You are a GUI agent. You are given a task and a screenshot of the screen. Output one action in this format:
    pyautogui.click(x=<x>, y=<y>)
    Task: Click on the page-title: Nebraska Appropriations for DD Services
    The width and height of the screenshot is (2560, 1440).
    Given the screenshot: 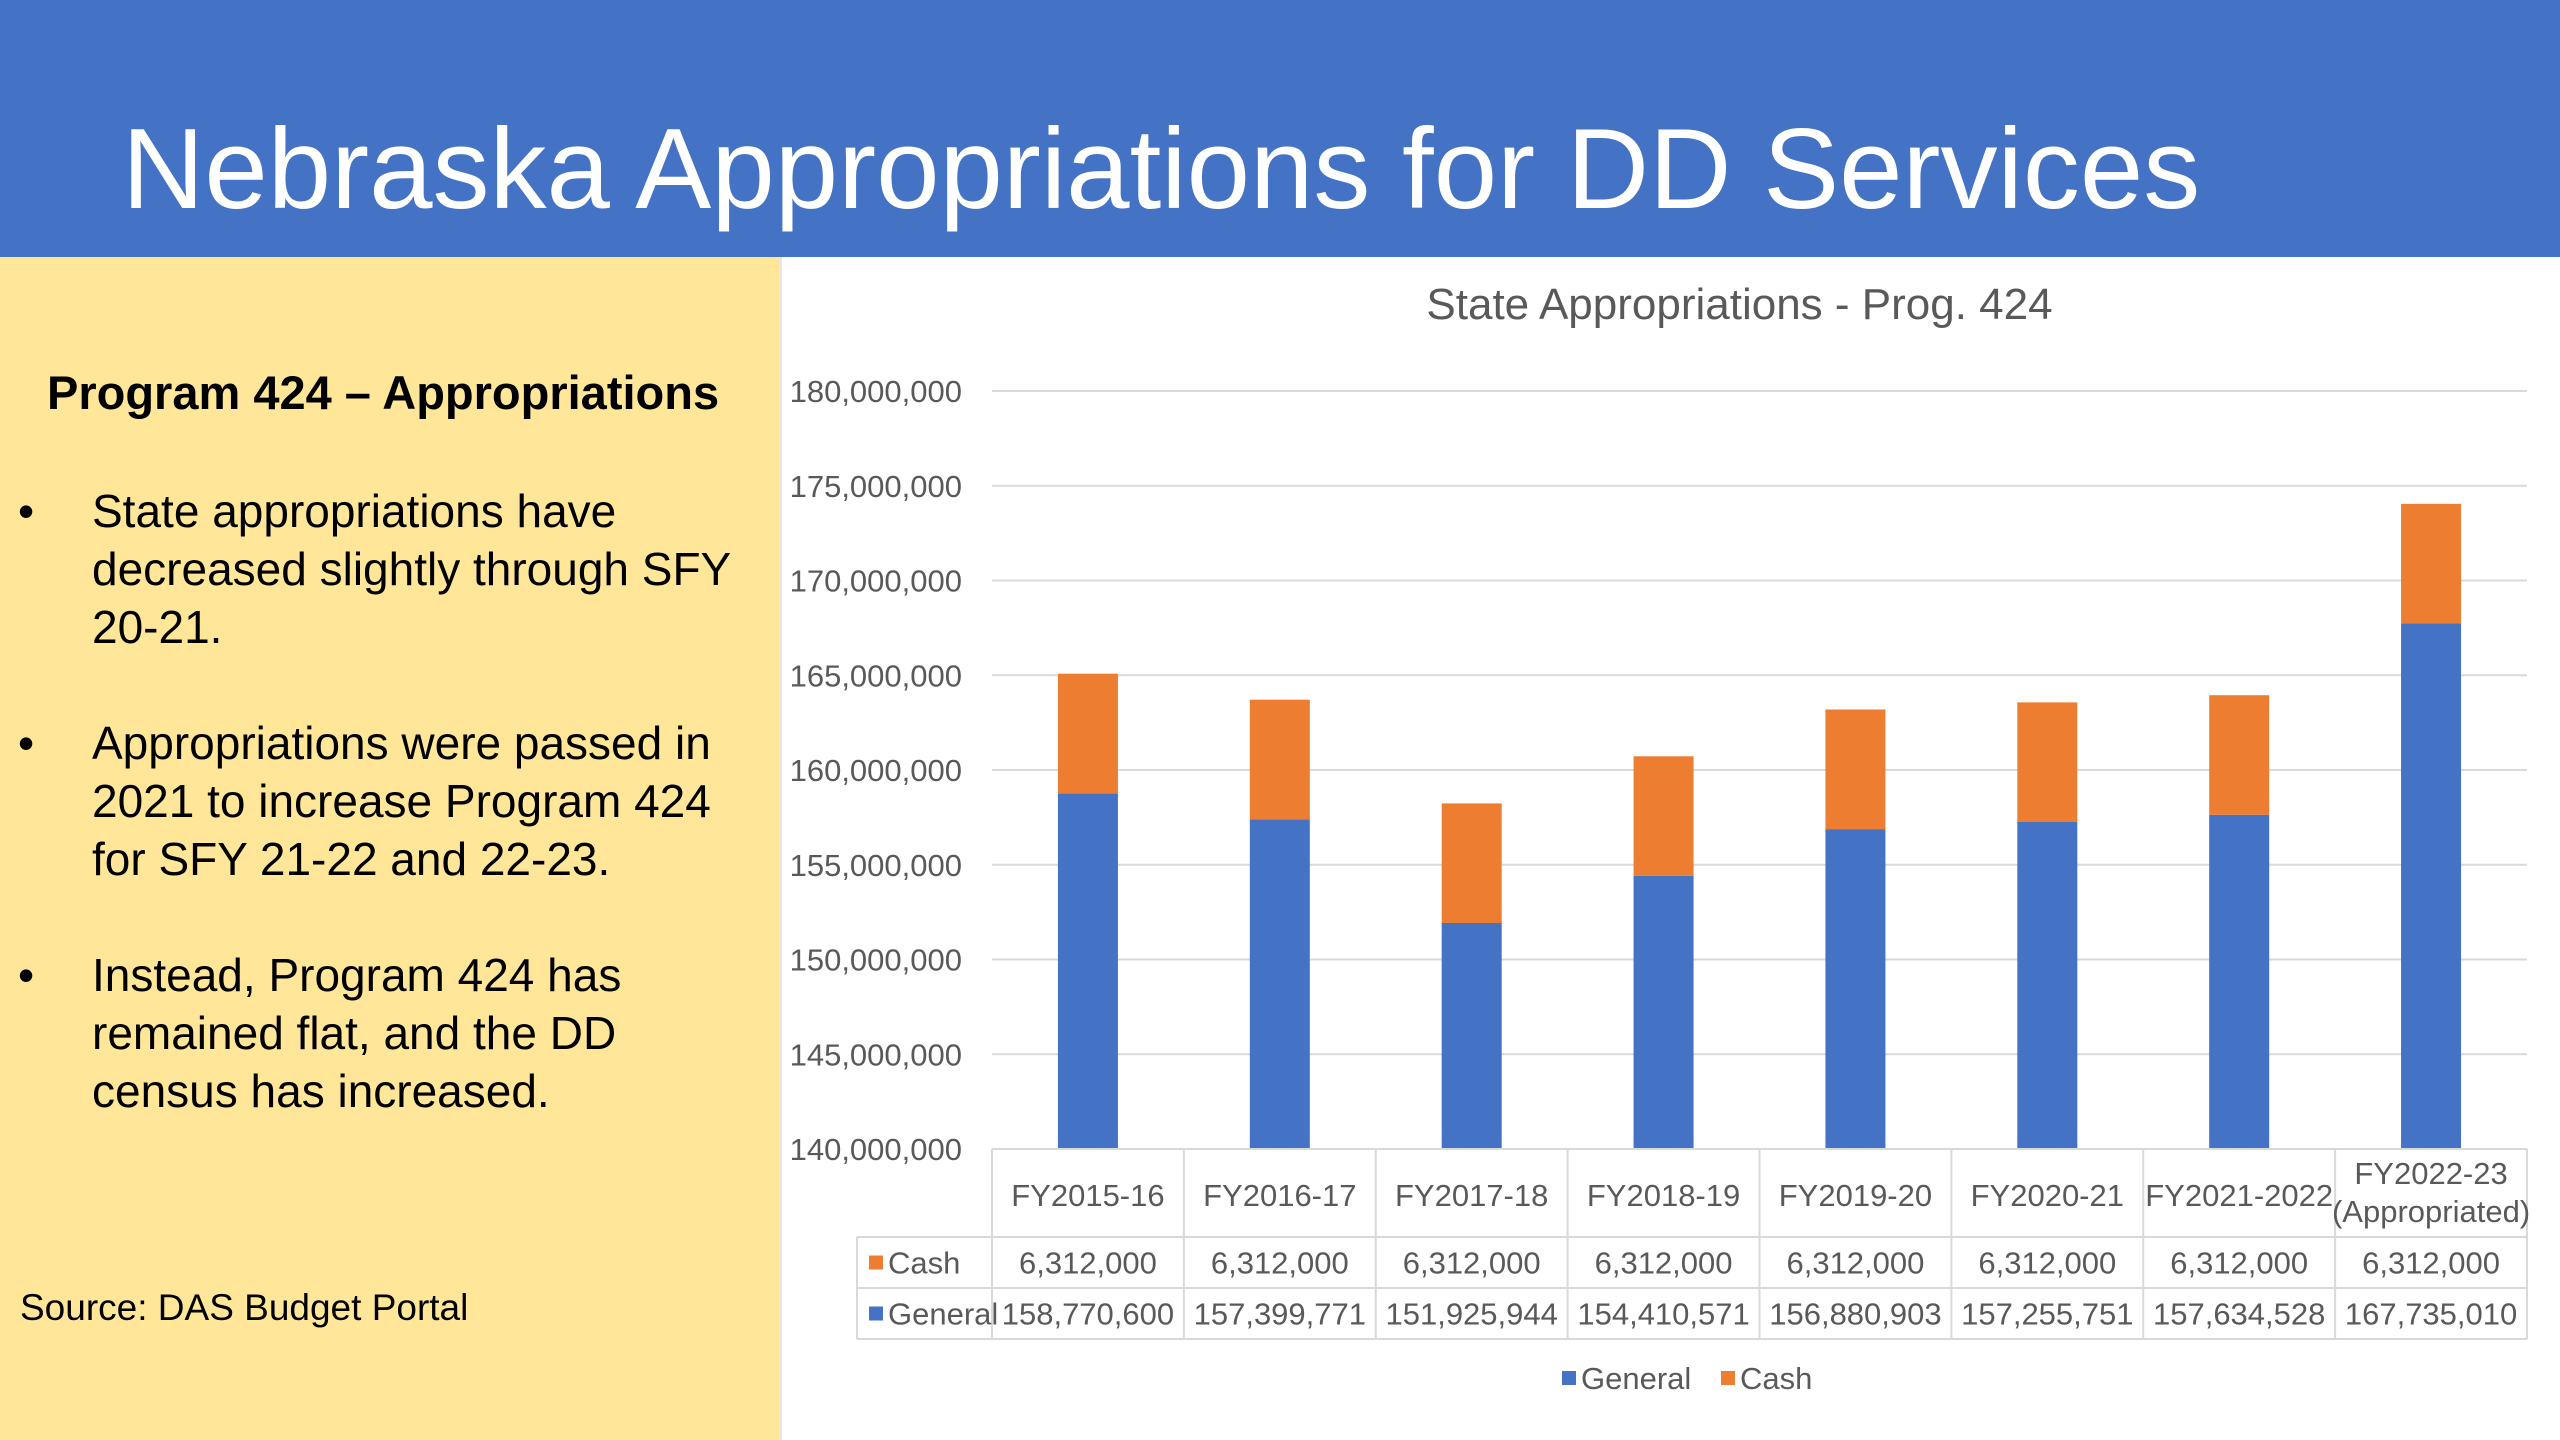 What is the action you would take?
    pyautogui.click(x=1161, y=169)
    